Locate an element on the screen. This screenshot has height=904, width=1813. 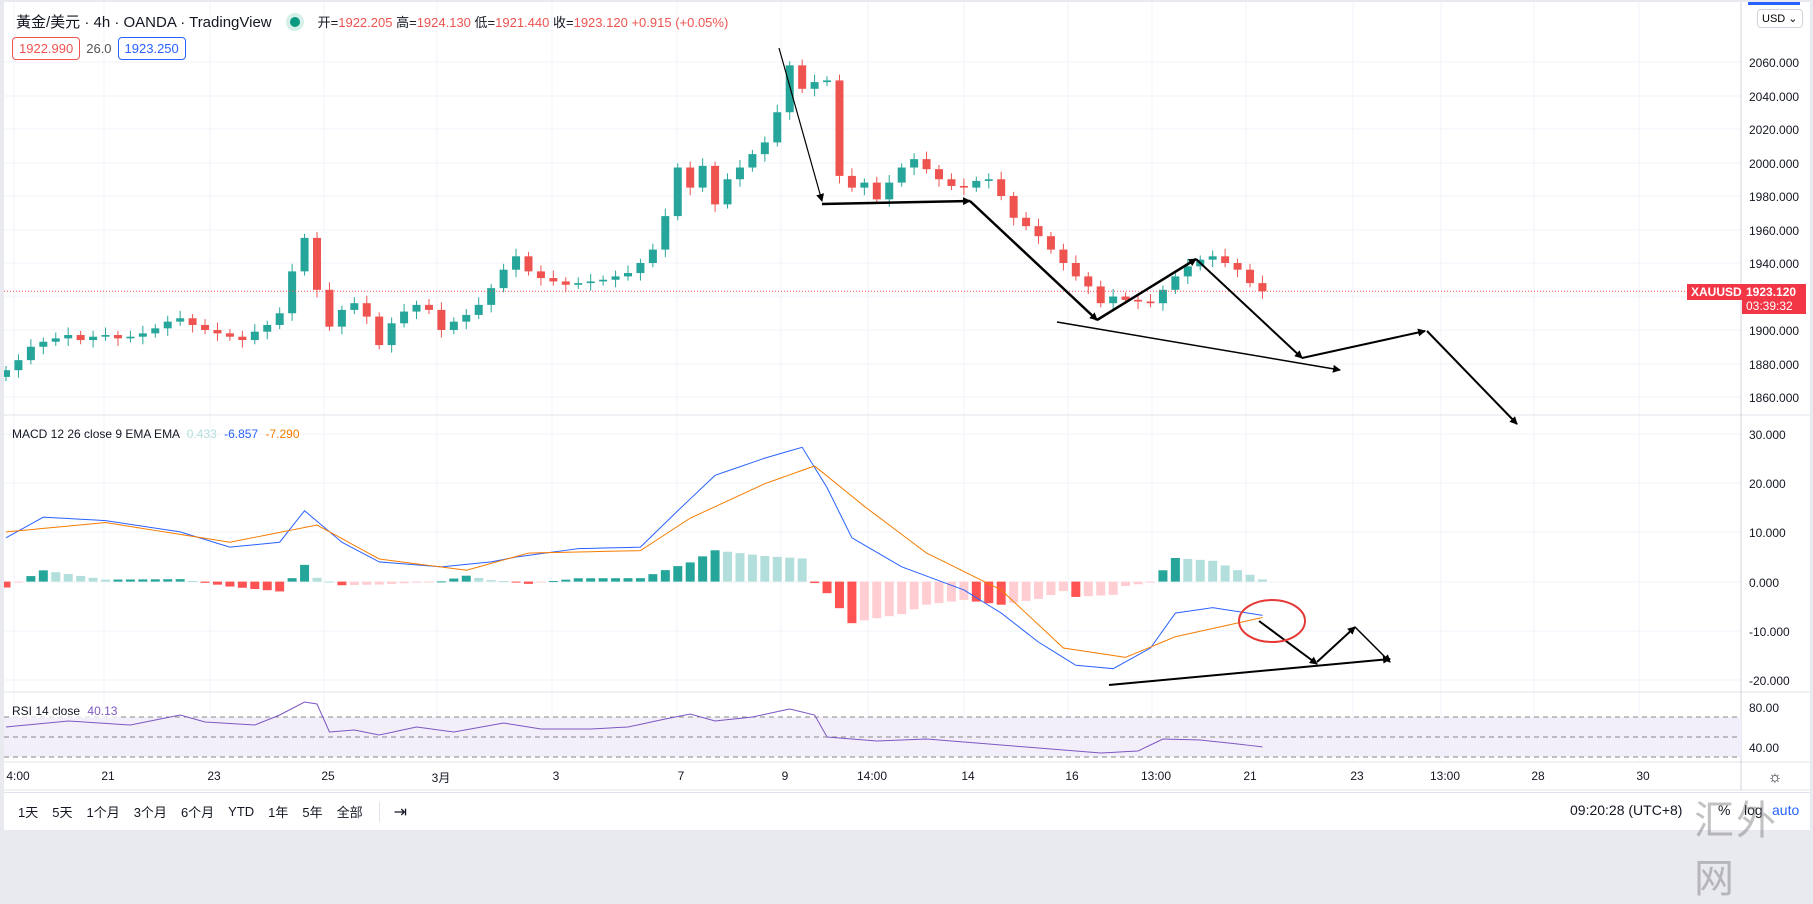
auto-scale-toggle: auto is located at coordinates (1786, 810).